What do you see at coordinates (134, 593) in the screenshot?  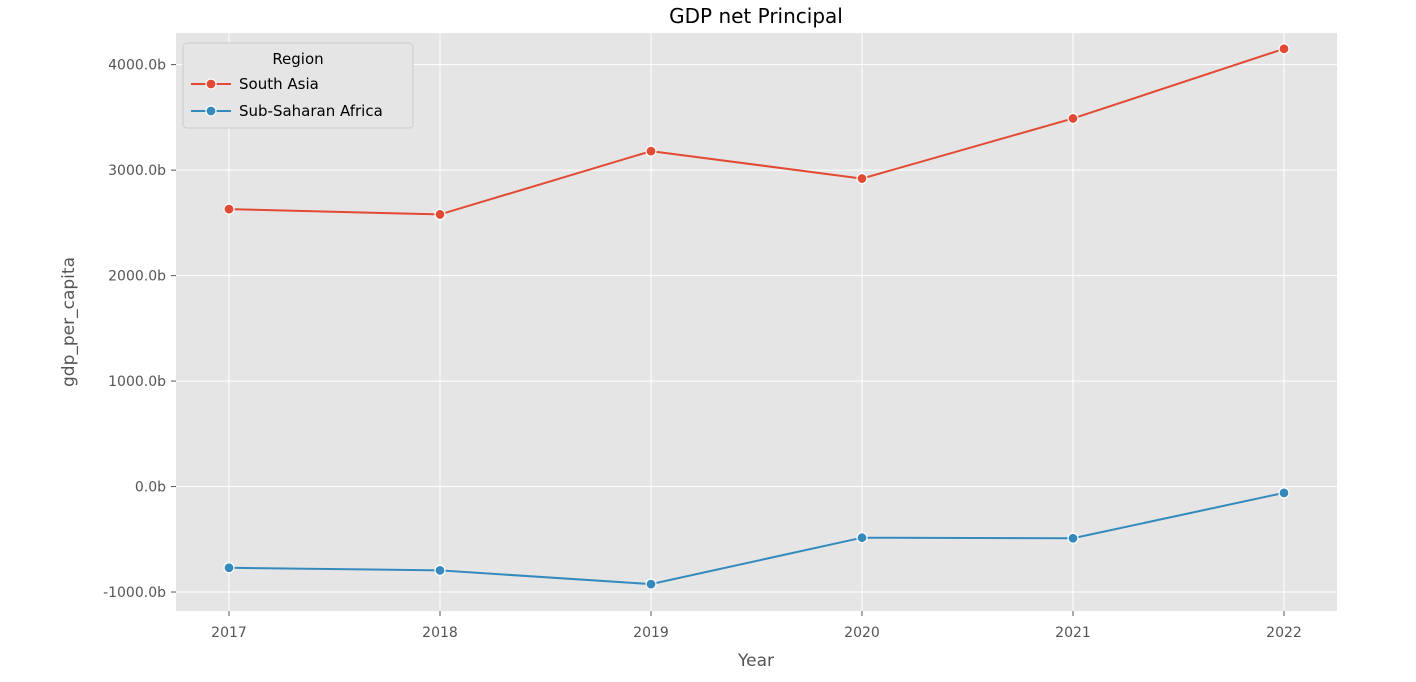 I see `y-tick-label: -1000.0b` at bounding box center [134, 593].